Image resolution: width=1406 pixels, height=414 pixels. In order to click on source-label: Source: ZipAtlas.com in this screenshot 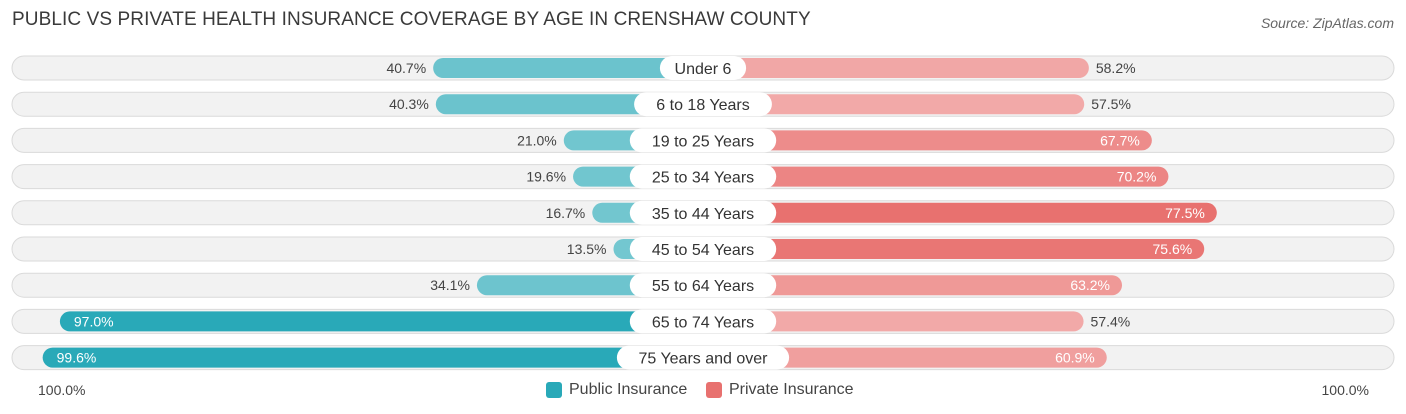, I will do `click(1327, 23)`.